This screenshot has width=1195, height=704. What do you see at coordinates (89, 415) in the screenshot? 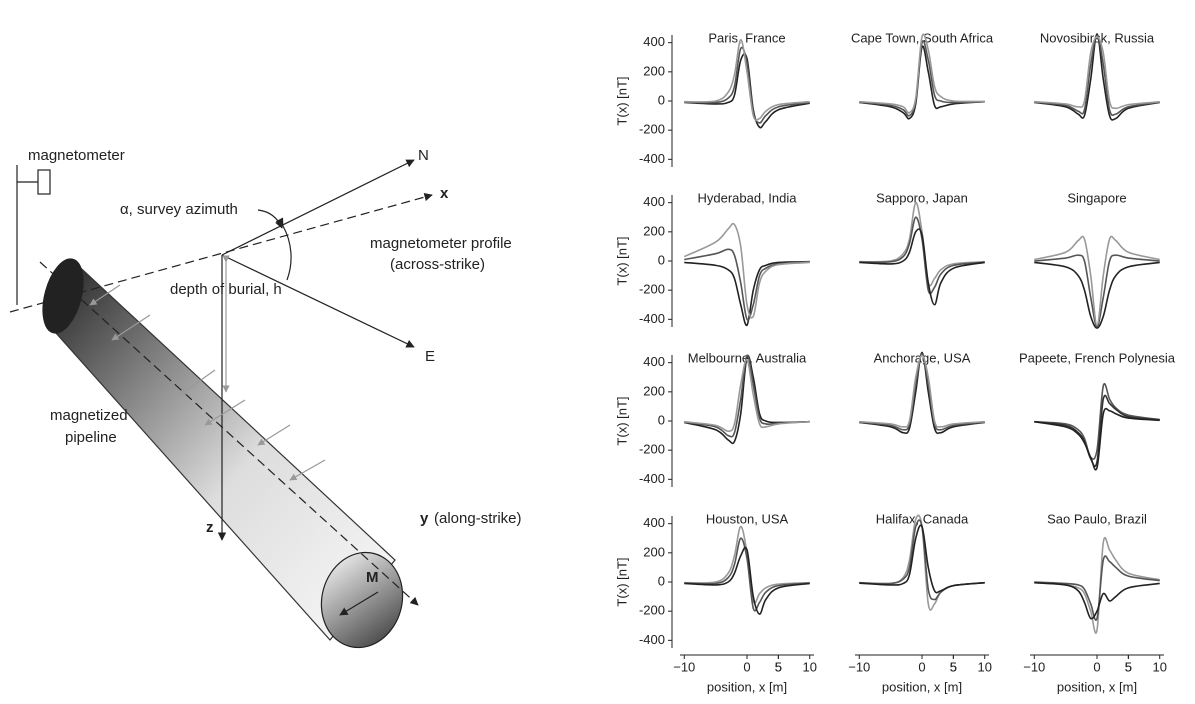
I see `label: magnetized` at bounding box center [89, 415].